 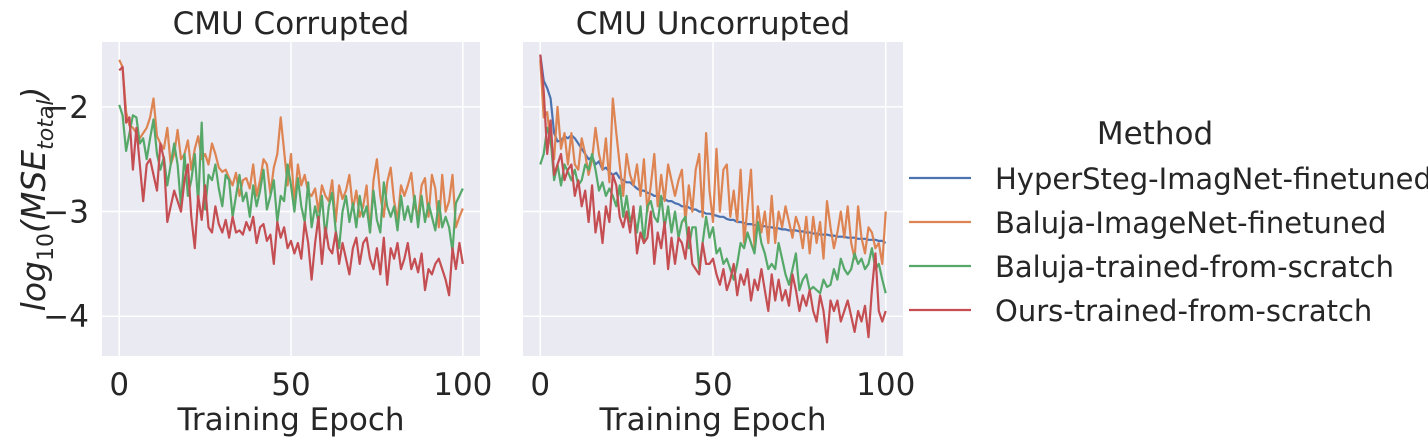 I want to click on legend-title: Method, so click(x=1155, y=134).